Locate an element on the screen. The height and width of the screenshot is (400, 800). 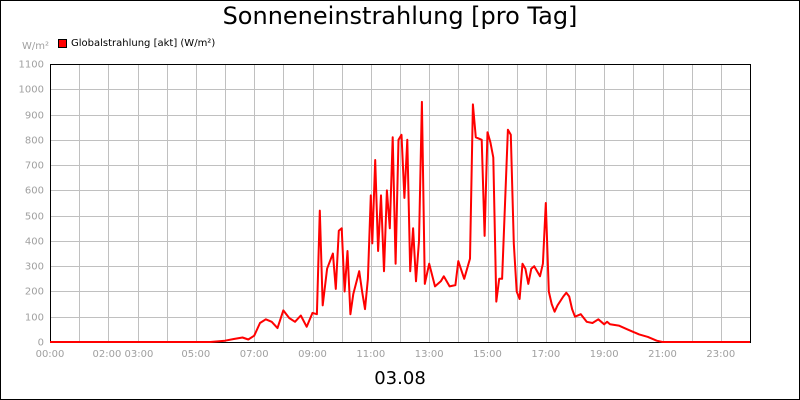
x-tick-label: 02:00 03:00 is located at coordinates (123, 354).